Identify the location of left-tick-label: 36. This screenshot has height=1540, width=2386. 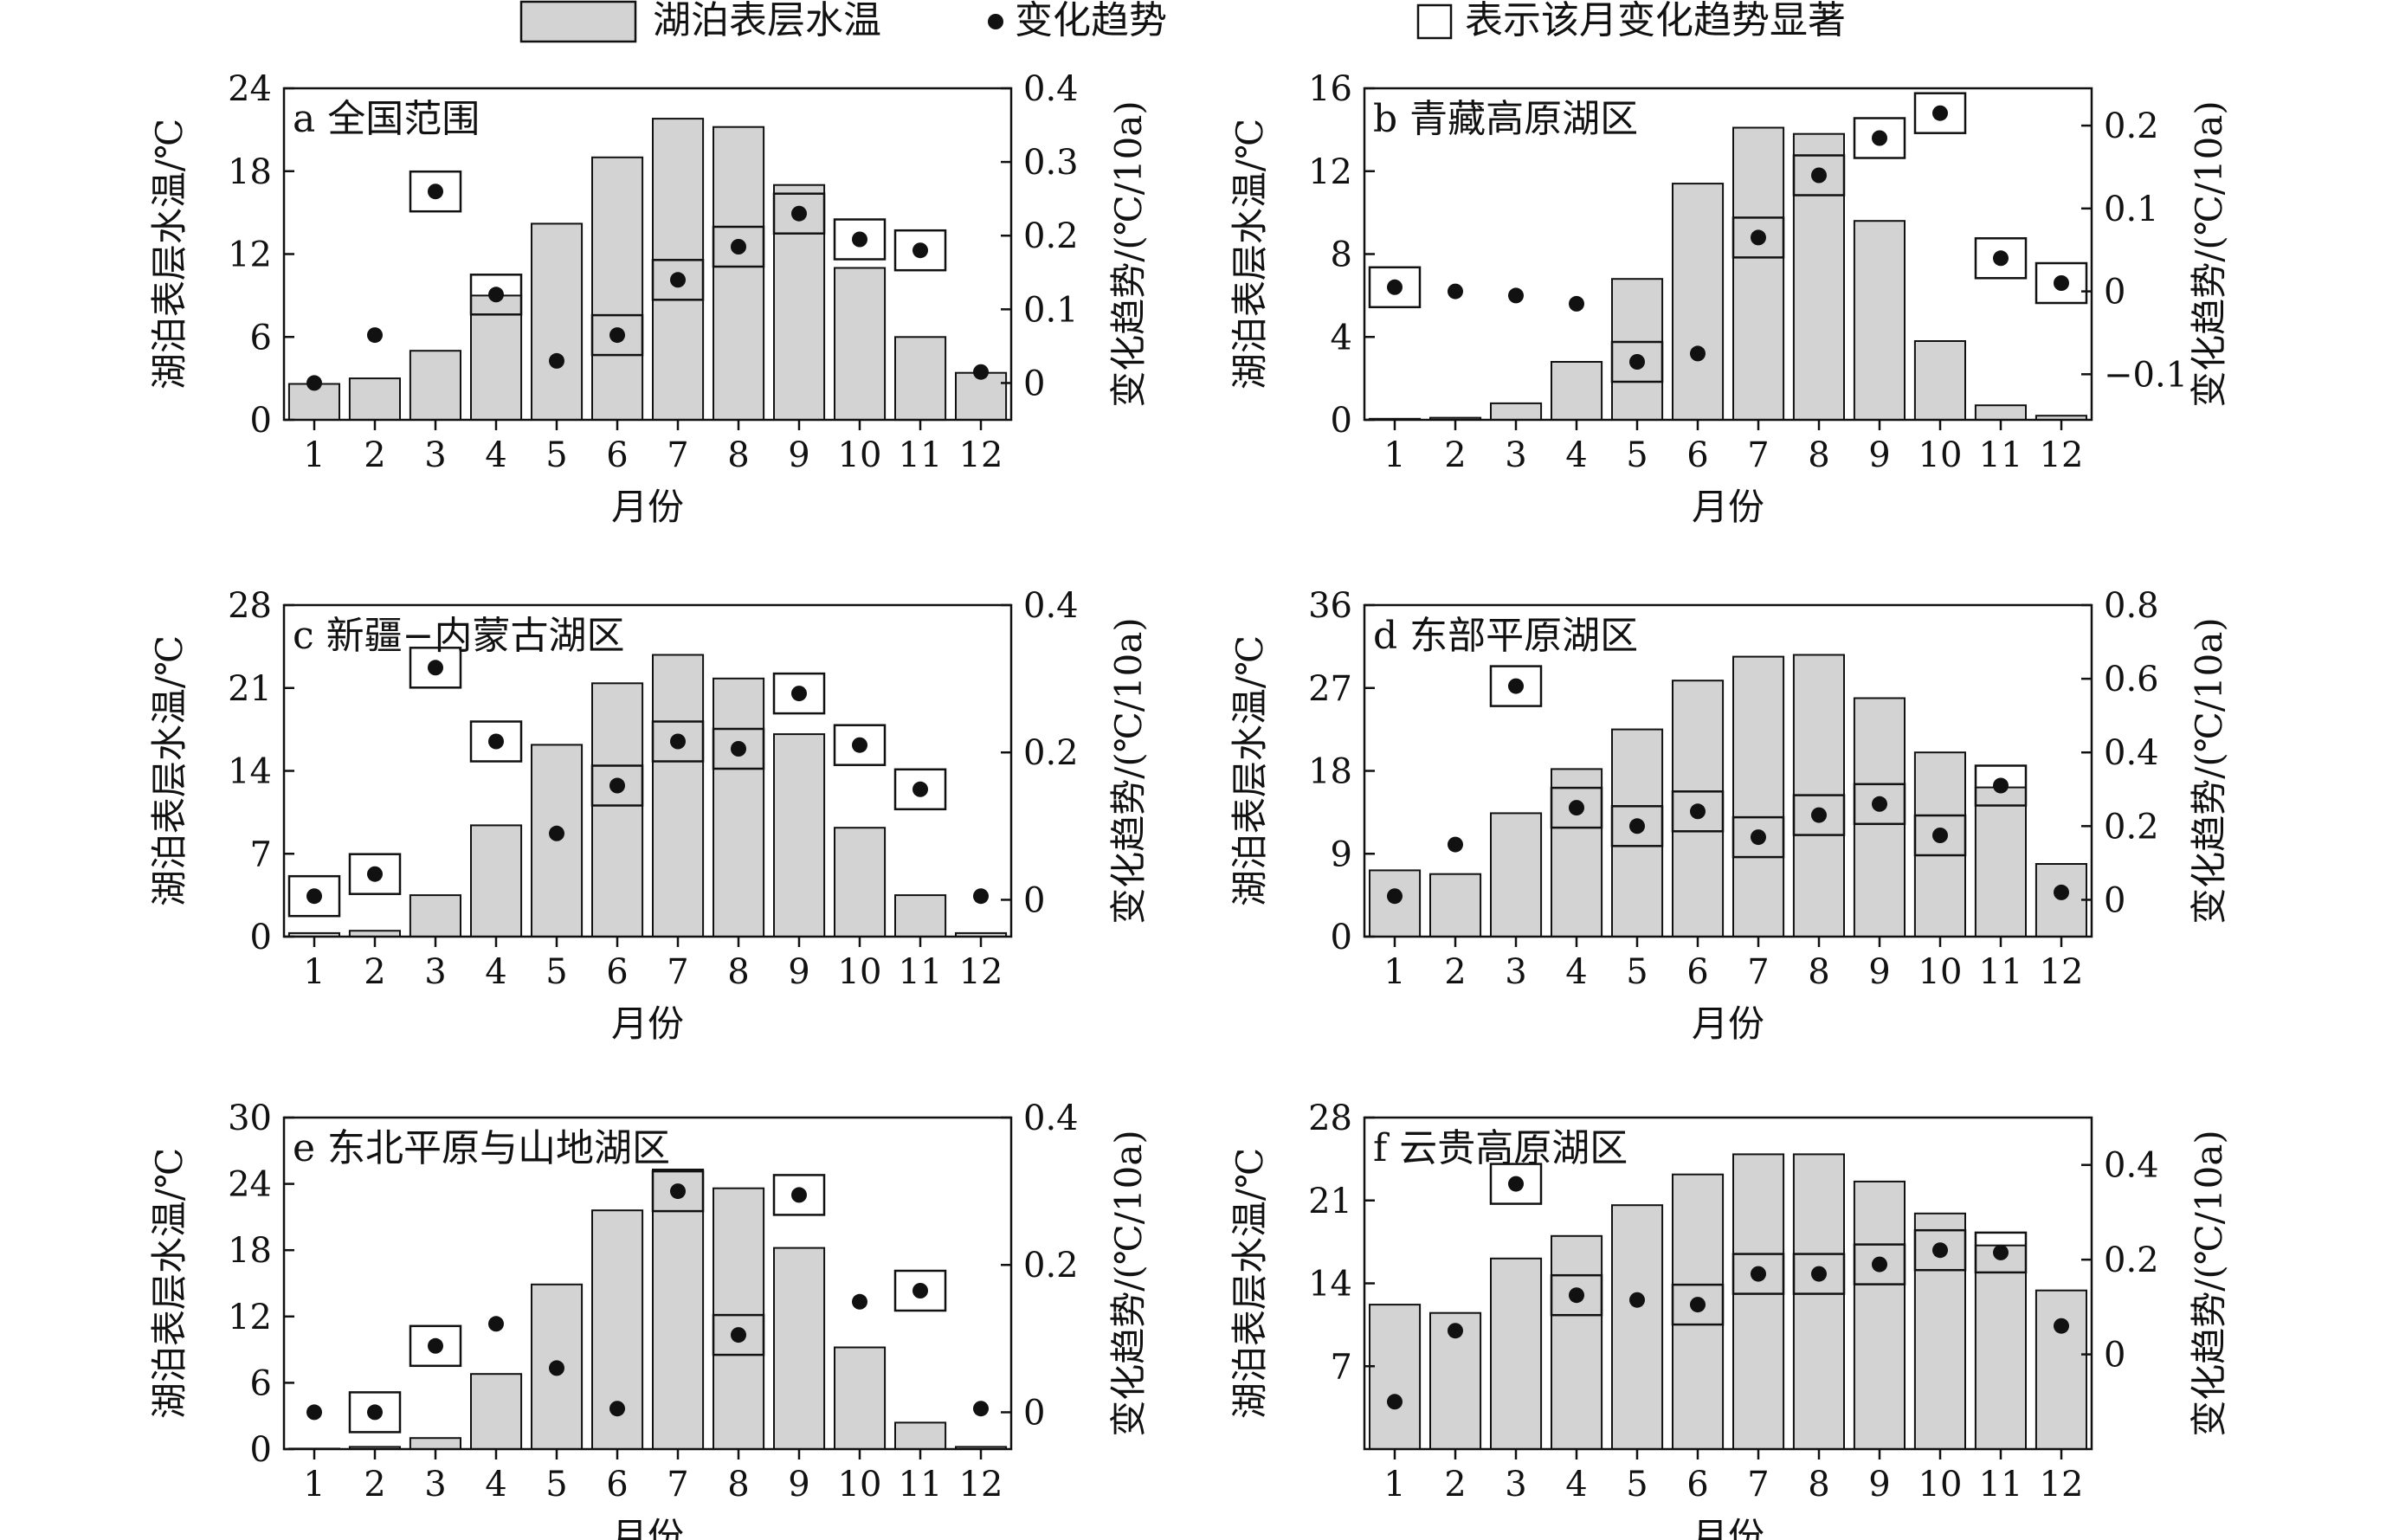
(1330, 606).